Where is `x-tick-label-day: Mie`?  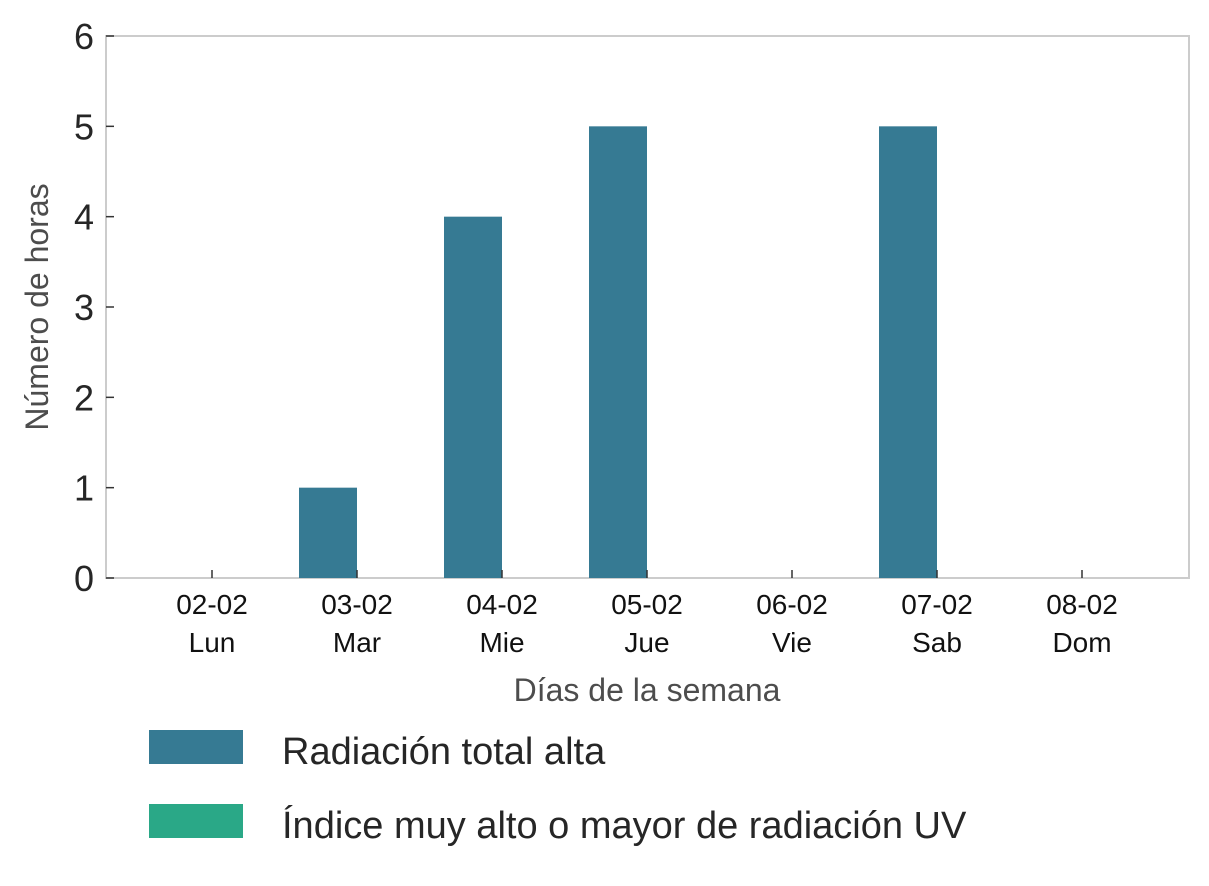
x-tick-label-day: Mie is located at coordinates (501, 642).